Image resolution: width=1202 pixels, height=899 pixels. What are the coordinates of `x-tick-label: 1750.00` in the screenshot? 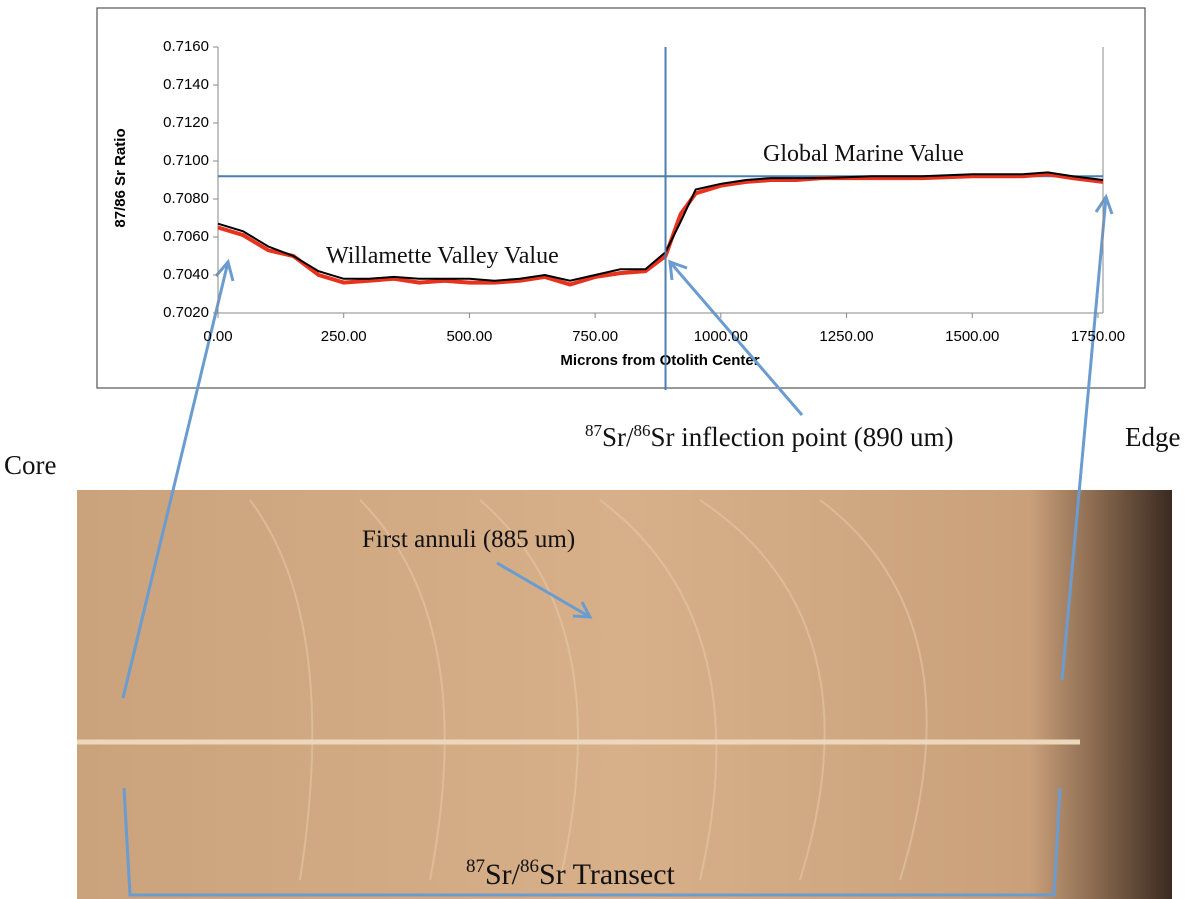 It's located at (1098, 336).